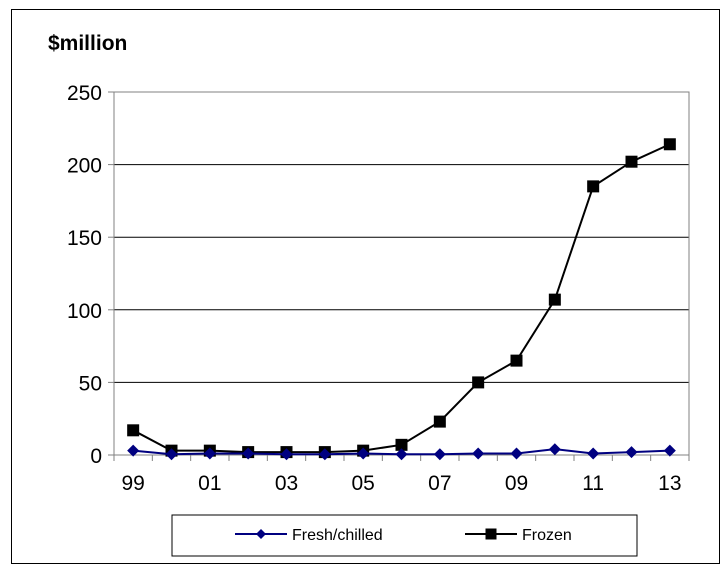 Image resolution: width=722 pixels, height=565 pixels. Describe the element at coordinates (516, 483) in the screenshot. I see `x-tick-label: 09` at that location.